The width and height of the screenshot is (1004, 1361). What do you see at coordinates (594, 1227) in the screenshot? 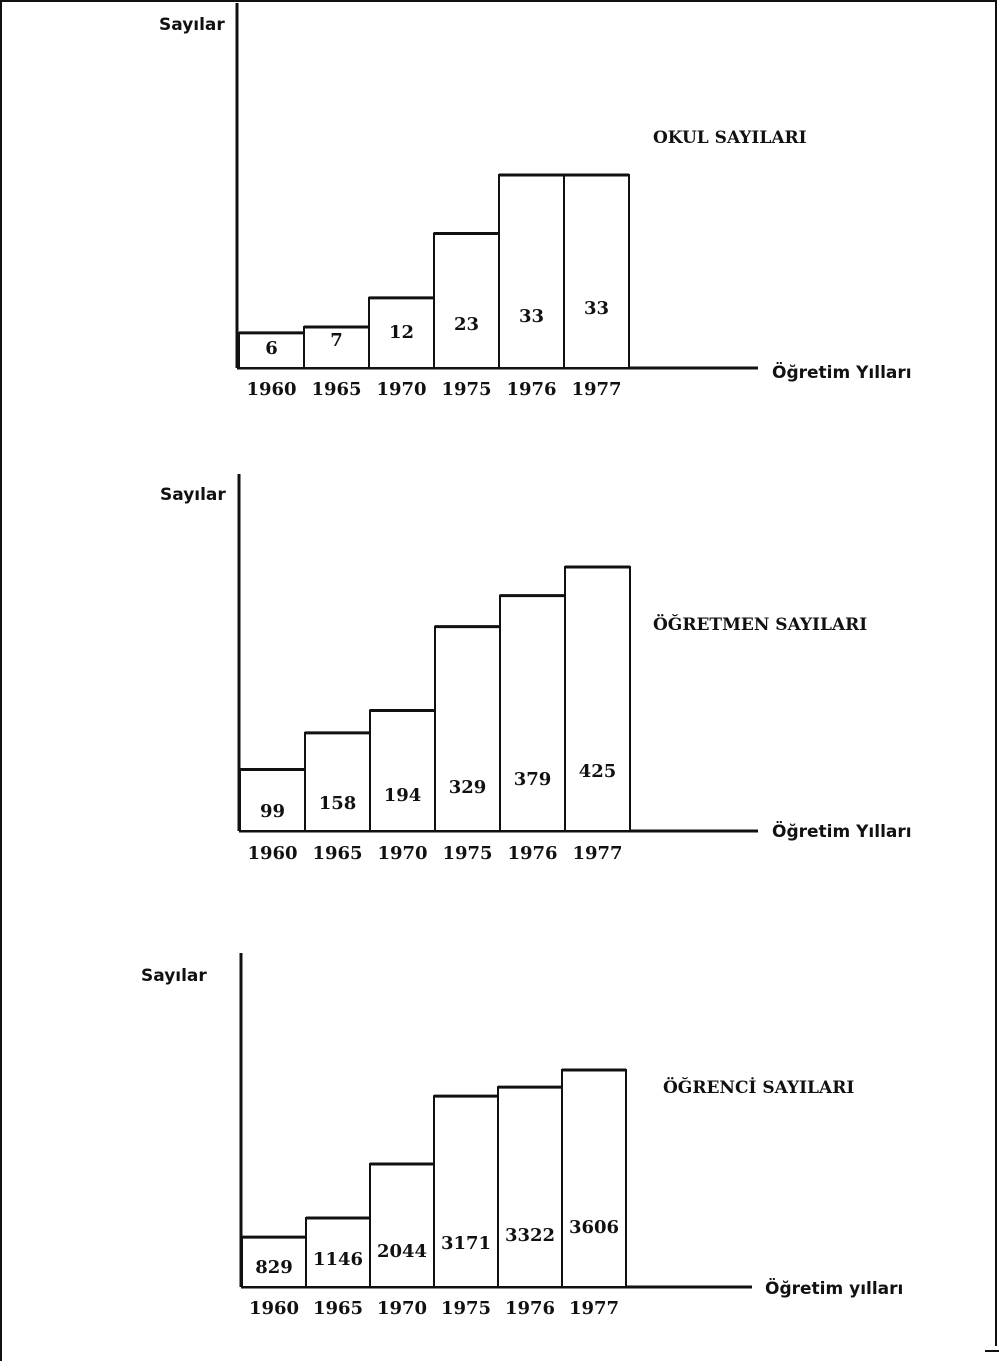
I see `data-label: 3606` at bounding box center [594, 1227].